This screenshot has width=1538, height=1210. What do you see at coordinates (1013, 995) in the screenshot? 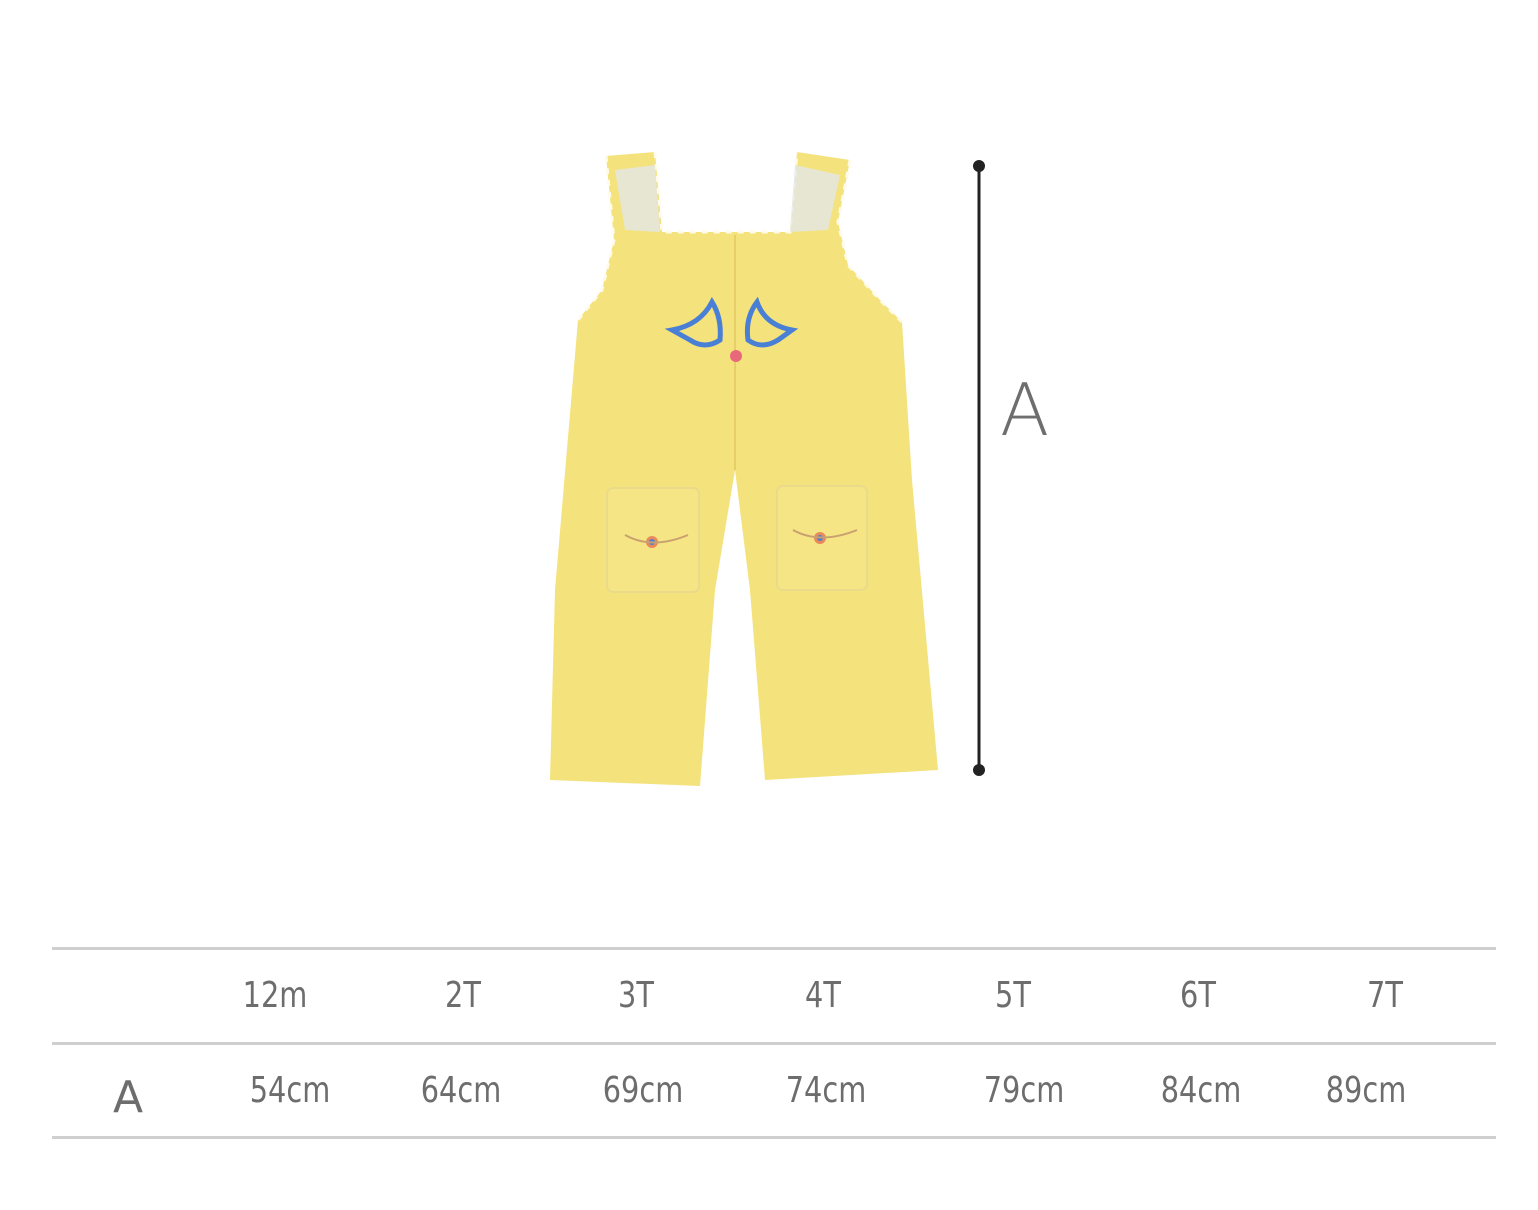
I see `size-header: 5T` at bounding box center [1013, 995].